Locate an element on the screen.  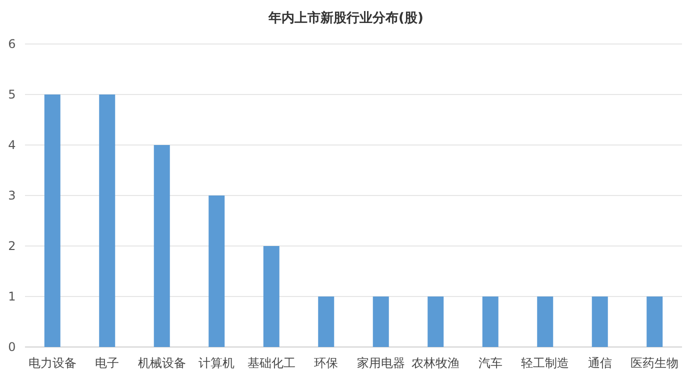
x-tick-label: 轻工制造 is located at coordinates (545, 363).